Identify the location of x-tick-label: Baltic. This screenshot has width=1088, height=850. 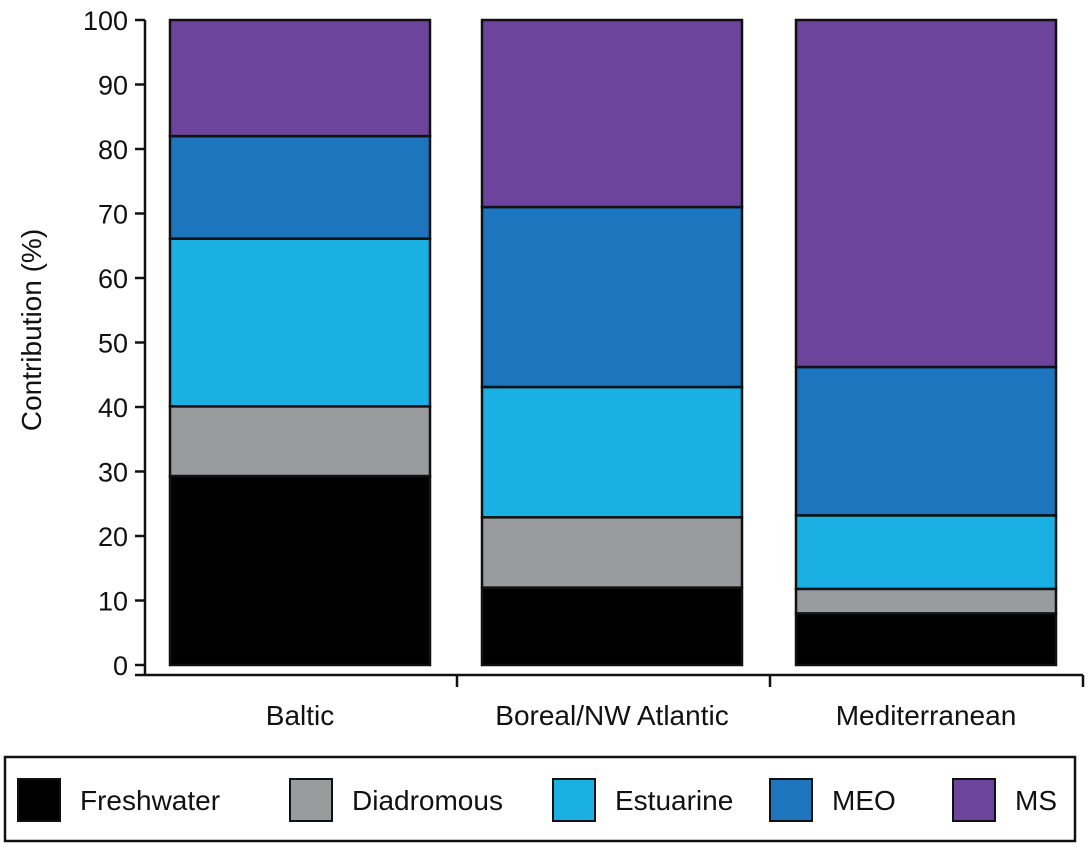
(300, 715).